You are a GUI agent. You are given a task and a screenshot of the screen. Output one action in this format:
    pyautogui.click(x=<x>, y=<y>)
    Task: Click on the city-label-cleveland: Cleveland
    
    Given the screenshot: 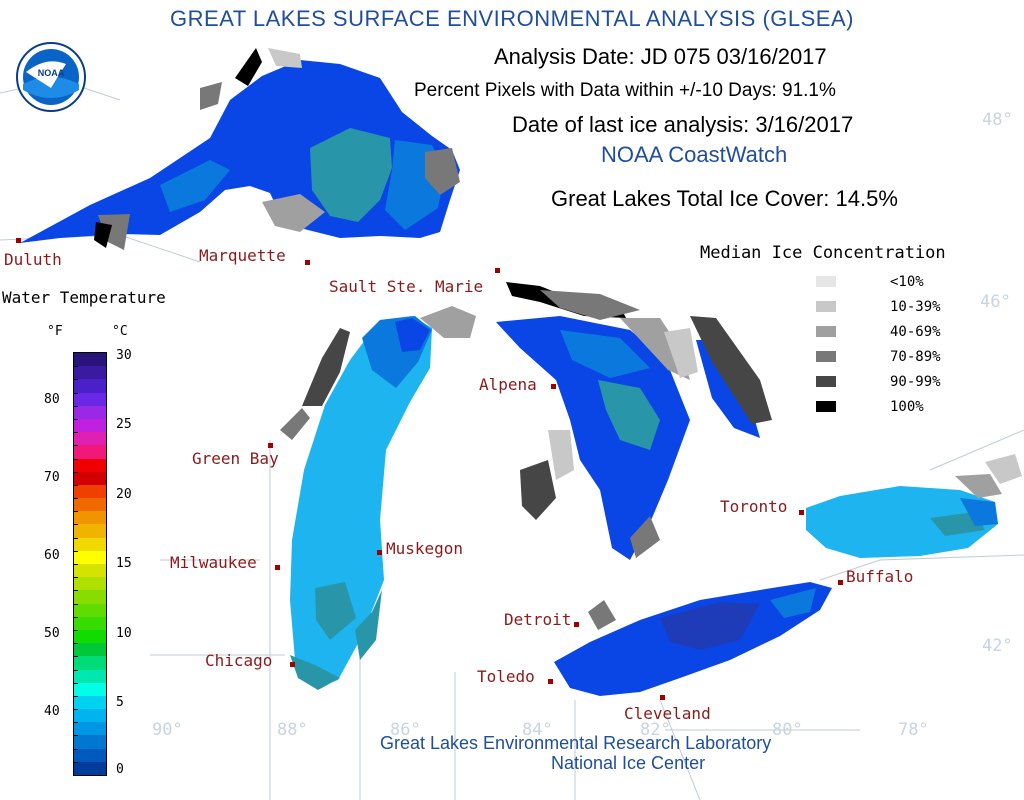 What is the action you would take?
    pyautogui.click(x=667, y=713)
    